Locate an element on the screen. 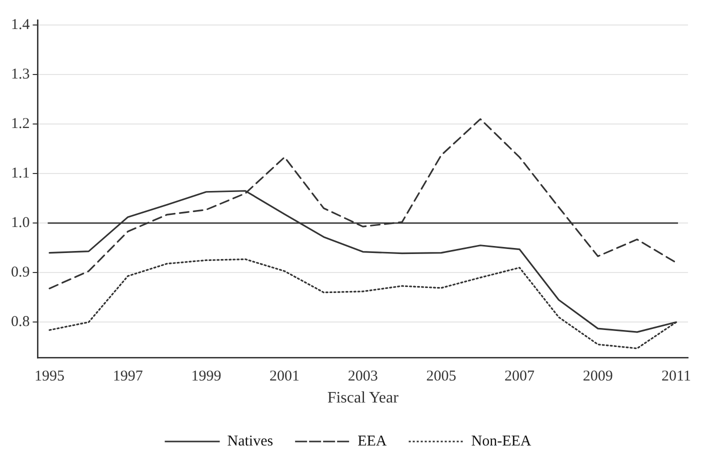 This screenshot has height=467, width=710. x-tick-label: 2005 is located at coordinates (441, 376).